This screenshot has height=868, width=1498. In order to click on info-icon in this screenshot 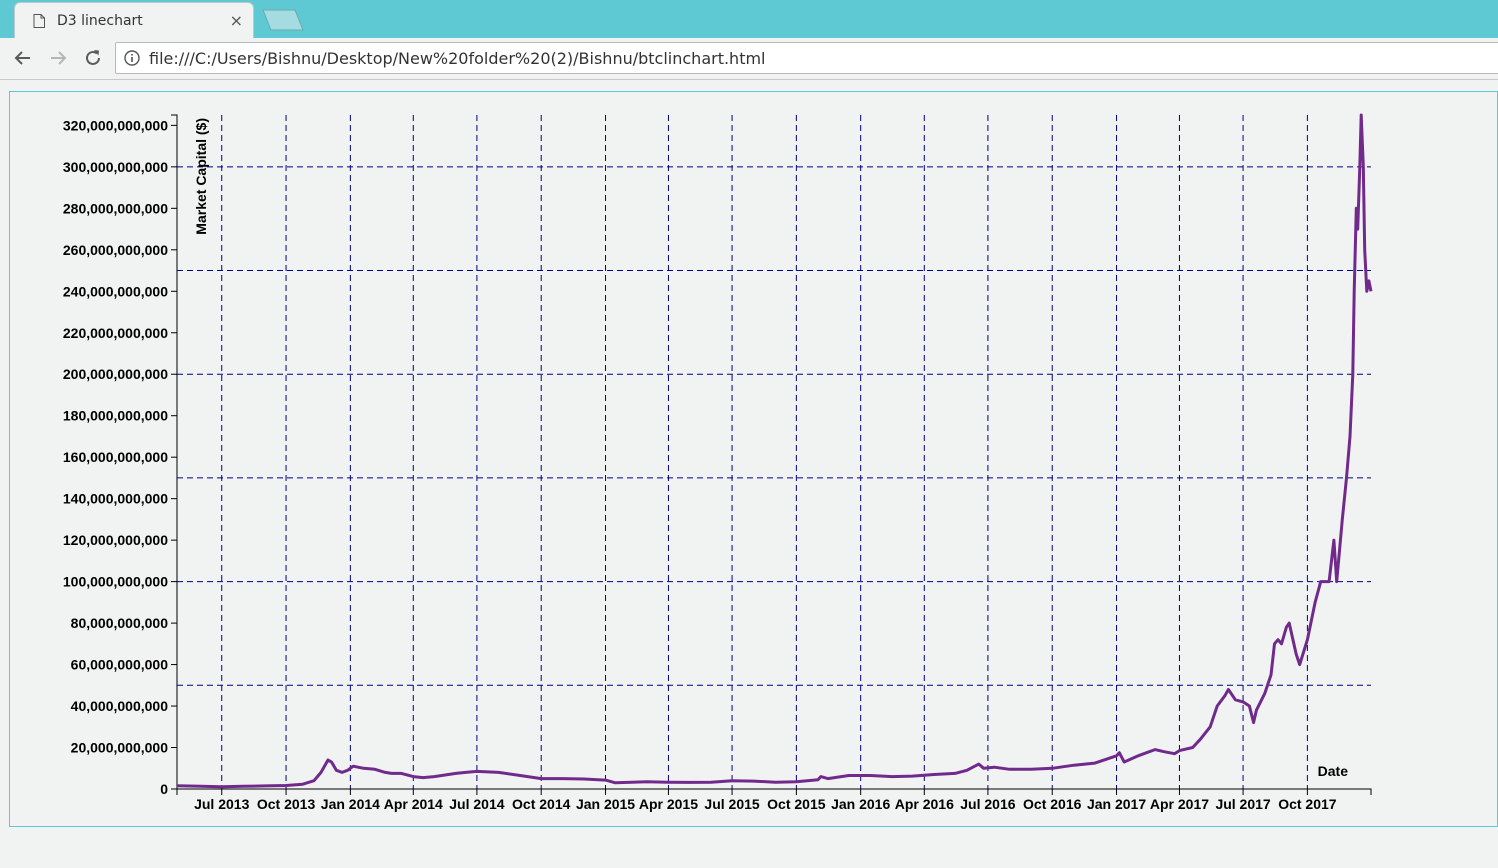, I will do `click(132, 58)`.